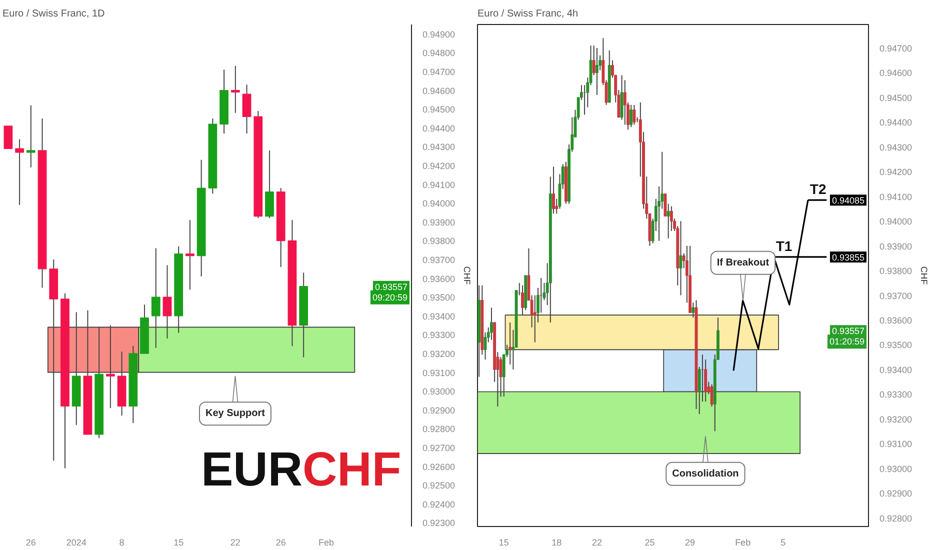  What do you see at coordinates (784, 246) in the screenshot?
I see `annotation: T1` at bounding box center [784, 246].